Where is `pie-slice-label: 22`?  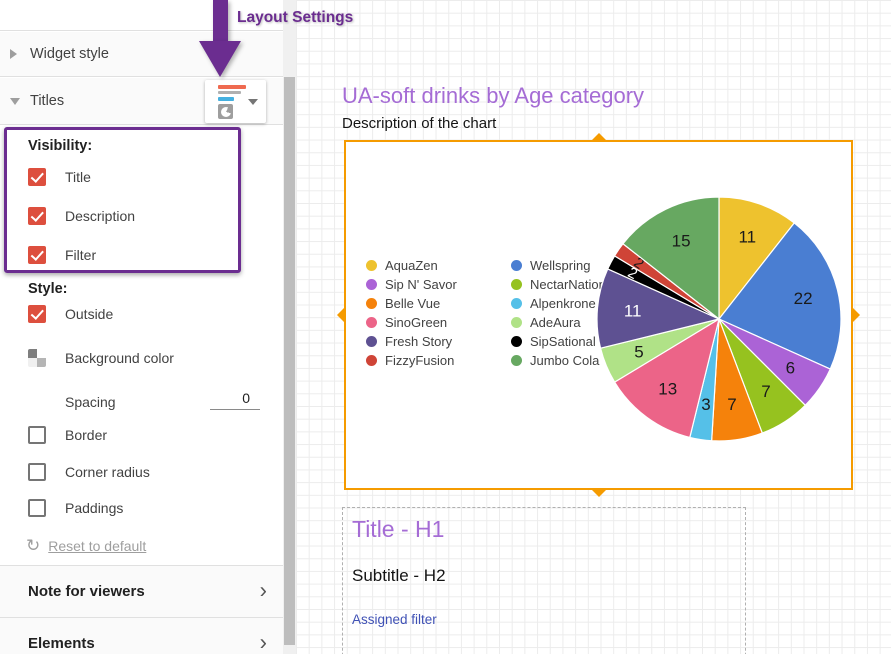
pie-slice-label: 22 is located at coordinates (803, 298).